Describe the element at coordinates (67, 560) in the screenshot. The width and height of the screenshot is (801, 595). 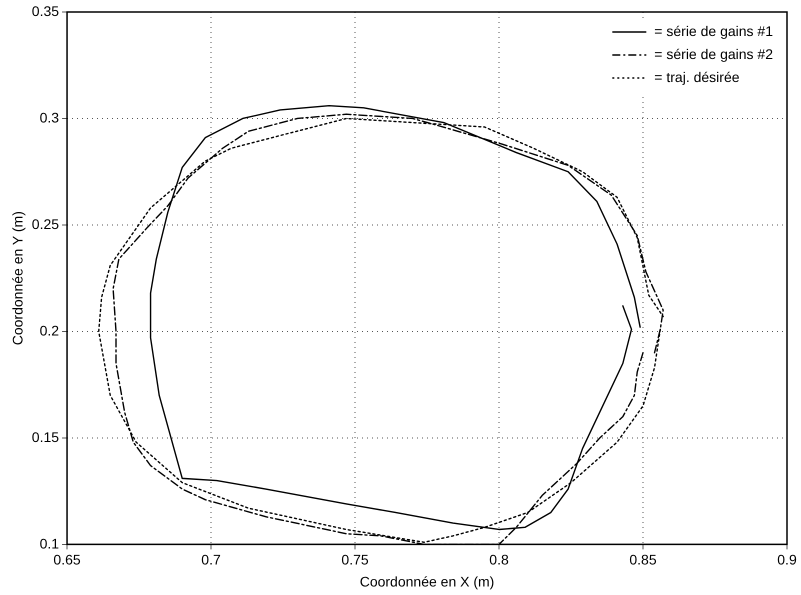
I see `x-tick-label: 0.65` at that location.